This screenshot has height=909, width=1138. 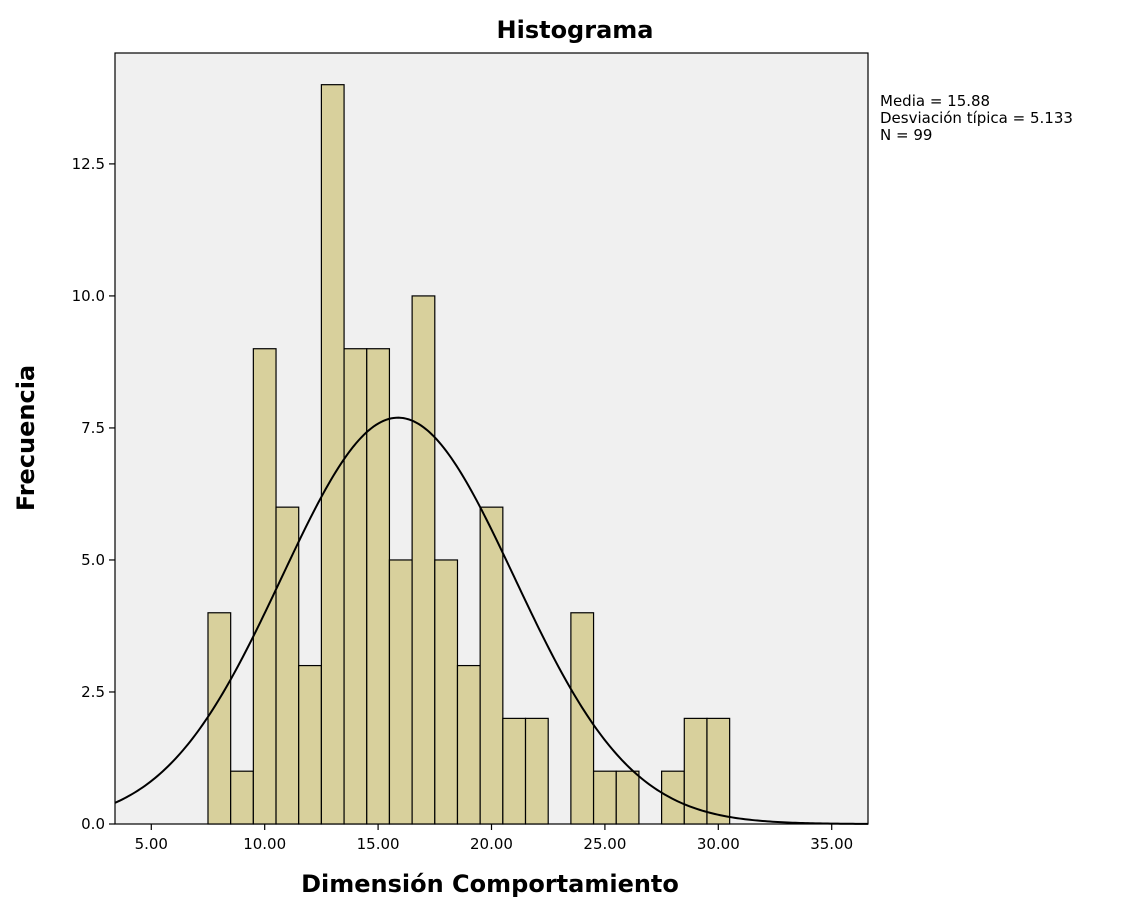 I want to click on x-tick-label: 30.00, so click(x=718, y=844).